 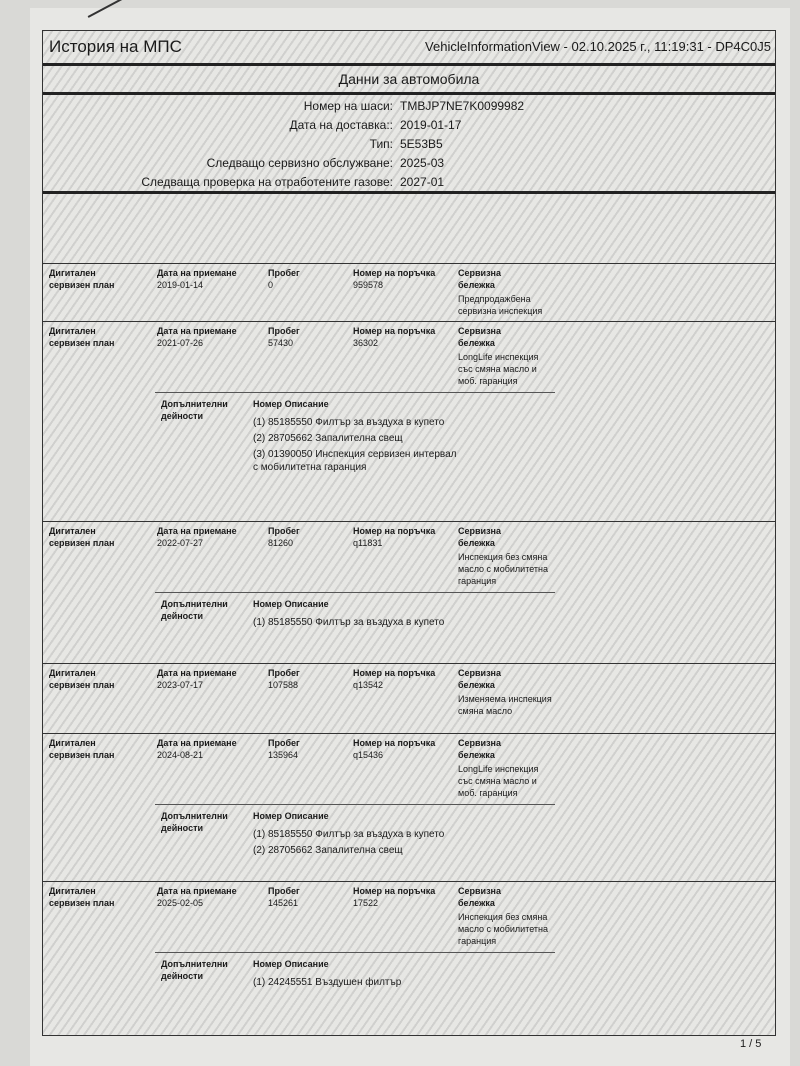 I want to click on extra-number: (3) 01390050, so click(x=283, y=454).